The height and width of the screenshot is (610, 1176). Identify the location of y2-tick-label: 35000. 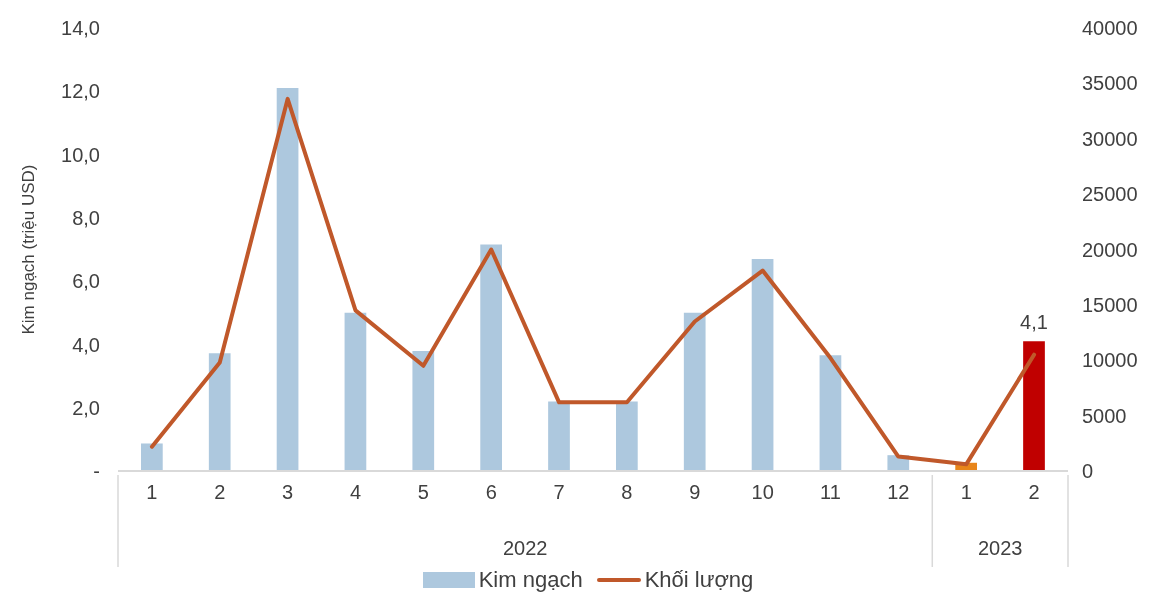
(1110, 83).